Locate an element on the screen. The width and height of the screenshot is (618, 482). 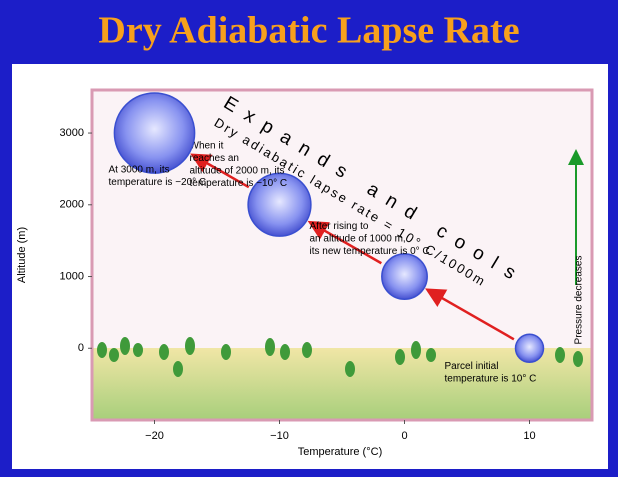
parcel-label: temperature is −20° C is located at coordinates (158, 182).